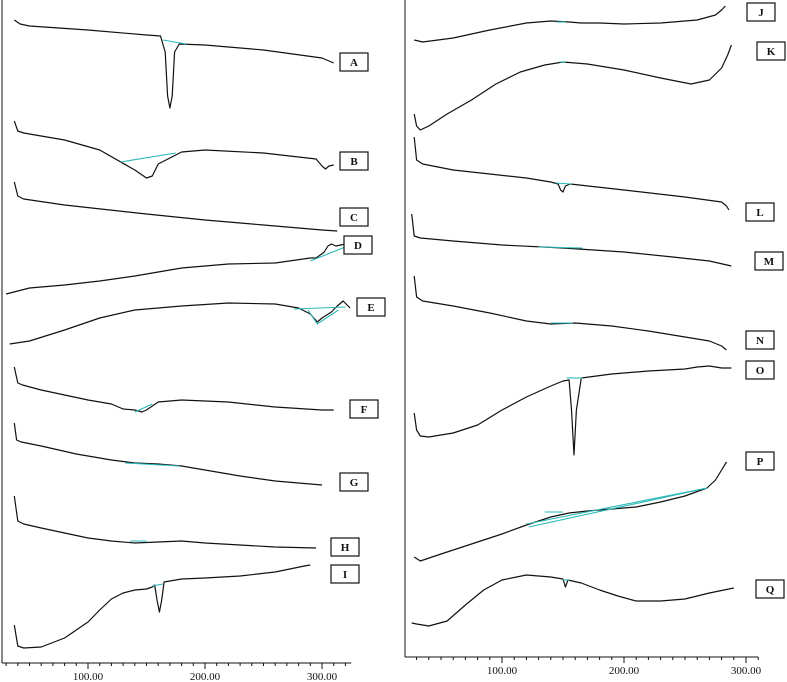  I want to click on label-box-c, so click(354, 217).